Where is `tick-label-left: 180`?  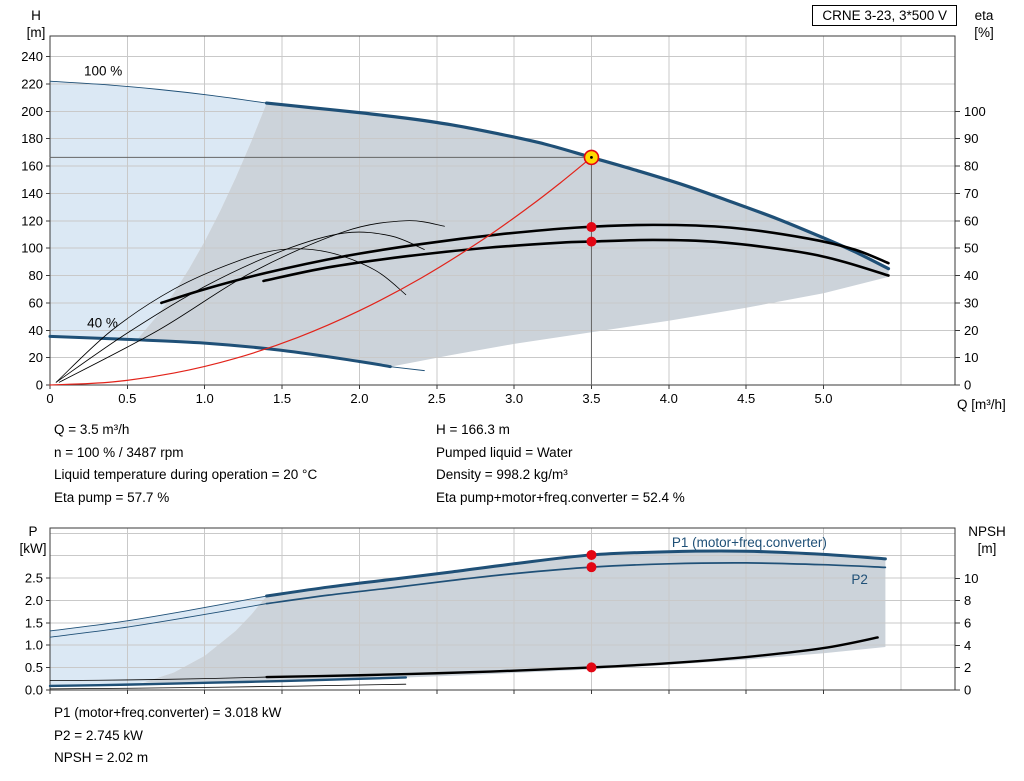
tick-label-left: 180 is located at coordinates (32, 138).